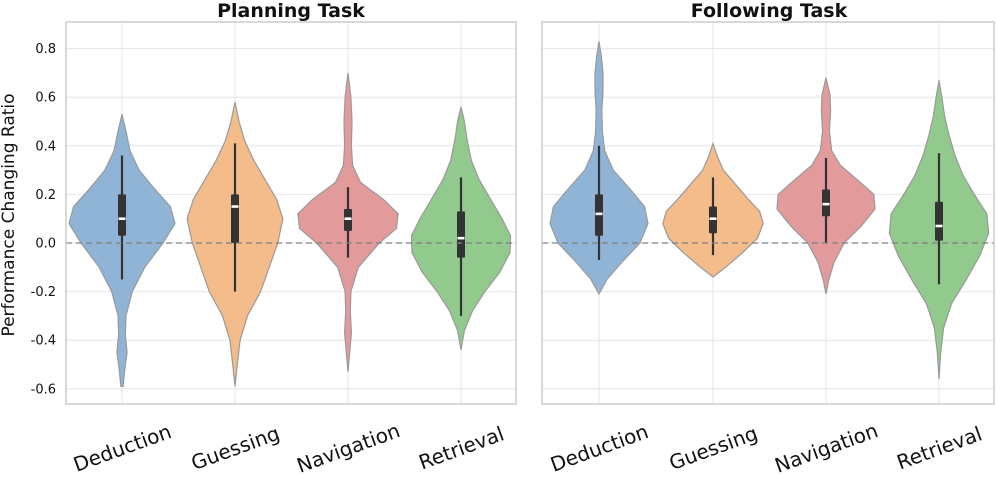 This screenshot has height=479, width=997. I want to click on y-tick-label: 0.2, so click(45, 195).